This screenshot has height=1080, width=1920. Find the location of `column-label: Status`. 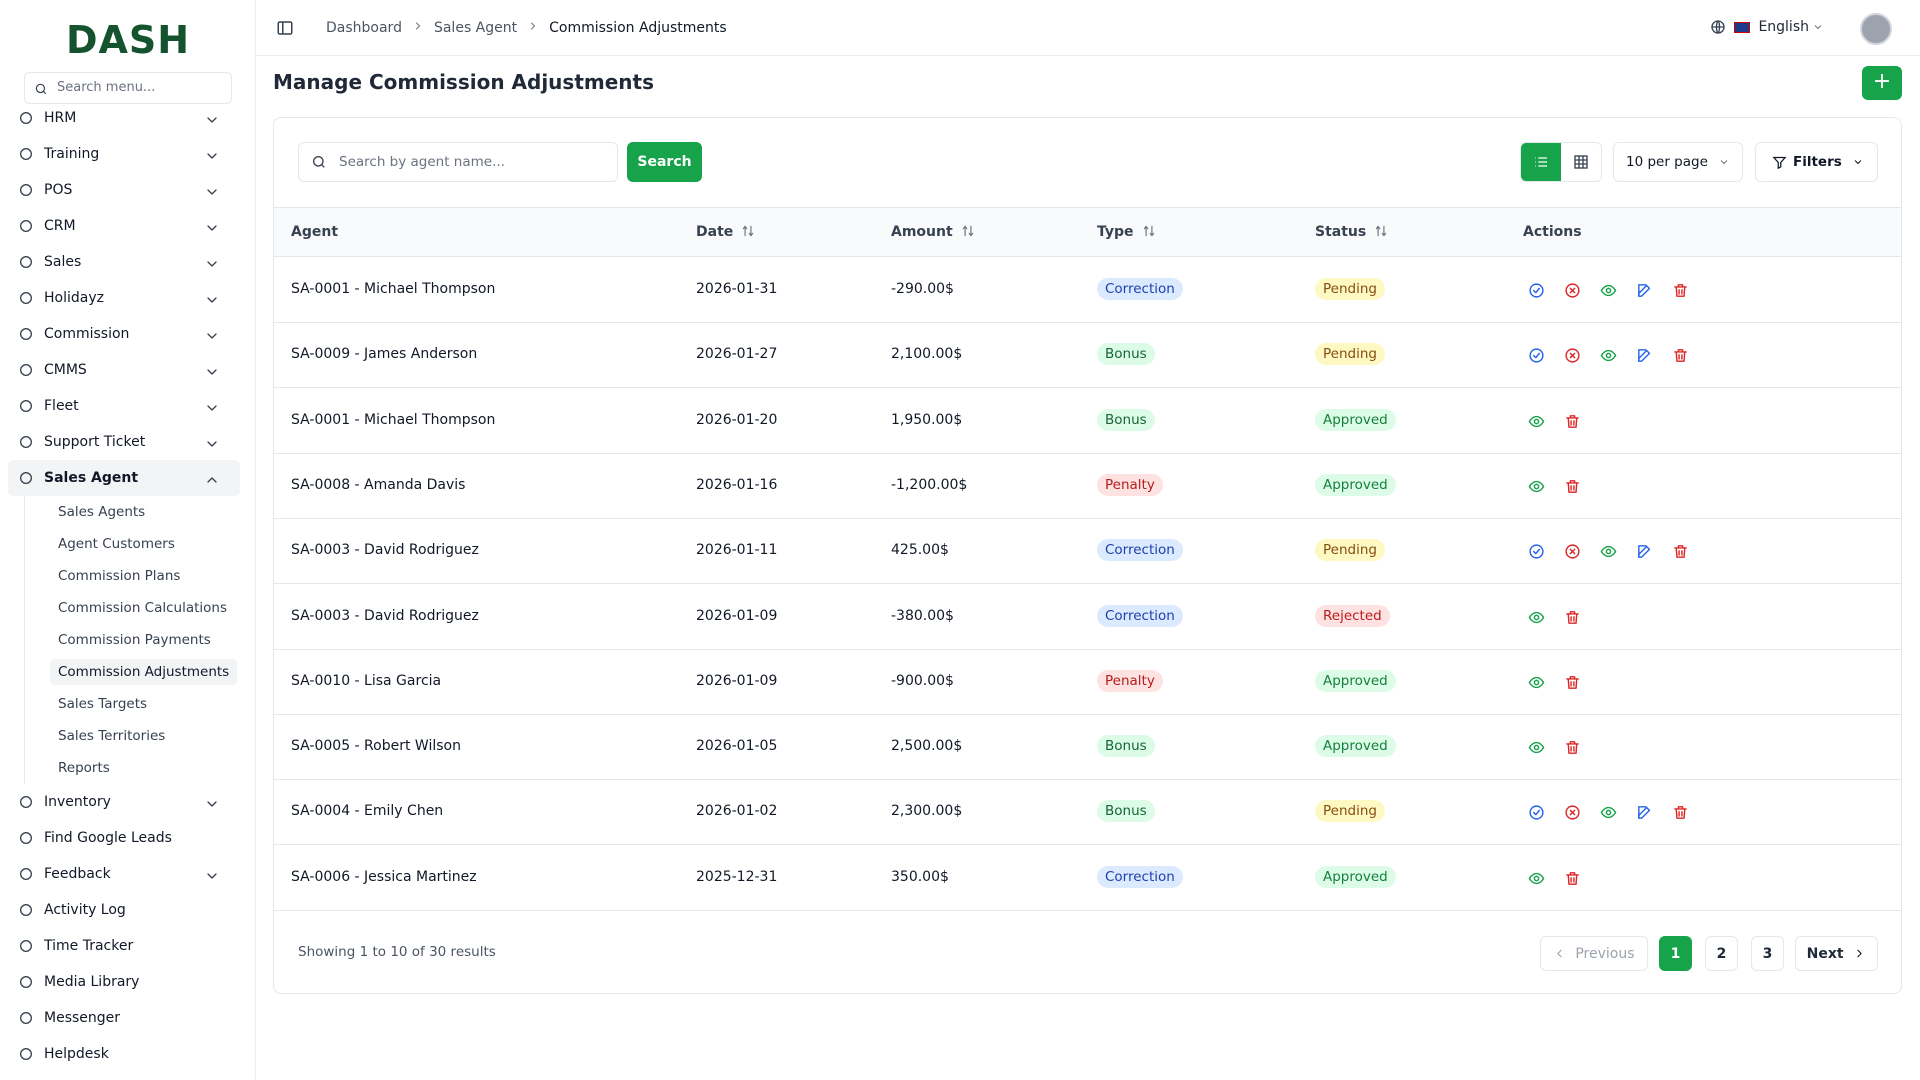

column-label: Status is located at coordinates (1341, 232).